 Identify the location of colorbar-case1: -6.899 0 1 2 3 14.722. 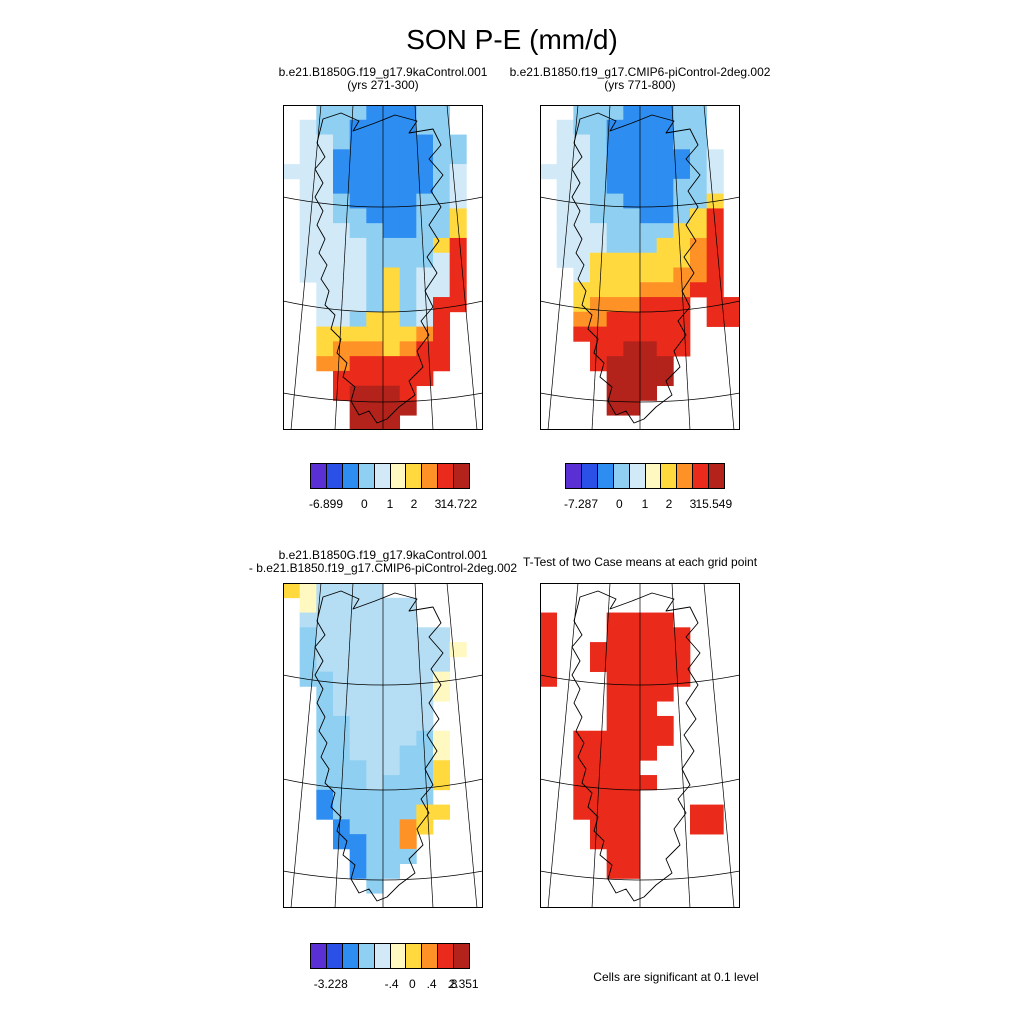
(393, 487).